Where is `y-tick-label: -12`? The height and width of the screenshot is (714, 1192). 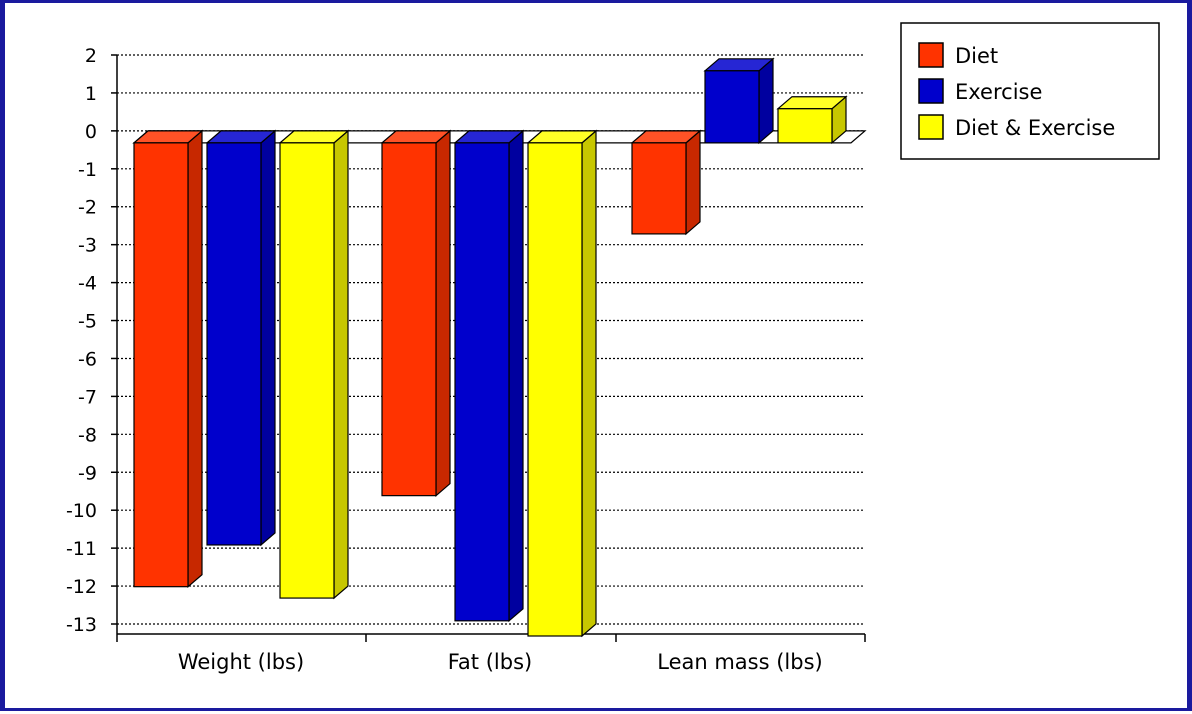
y-tick-label: -12 is located at coordinates (81, 587).